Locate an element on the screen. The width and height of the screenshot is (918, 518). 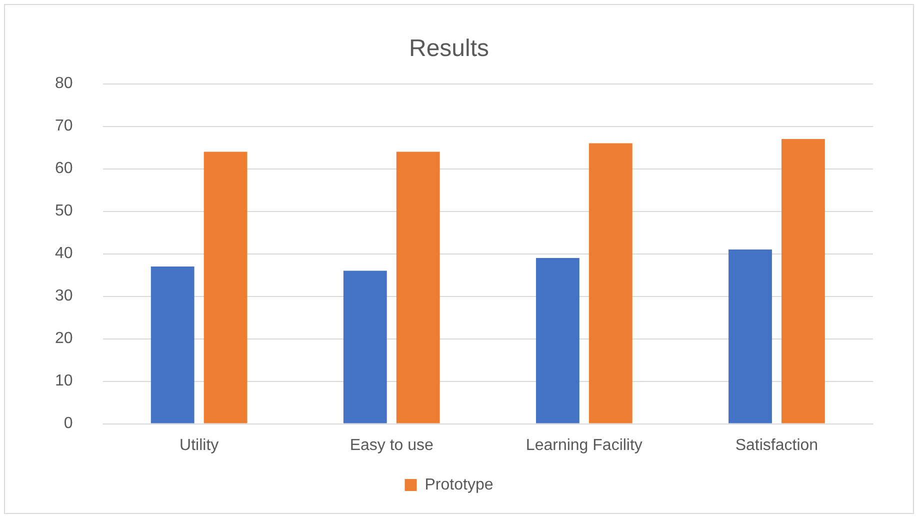
chart-title: Results is located at coordinates (449, 48).